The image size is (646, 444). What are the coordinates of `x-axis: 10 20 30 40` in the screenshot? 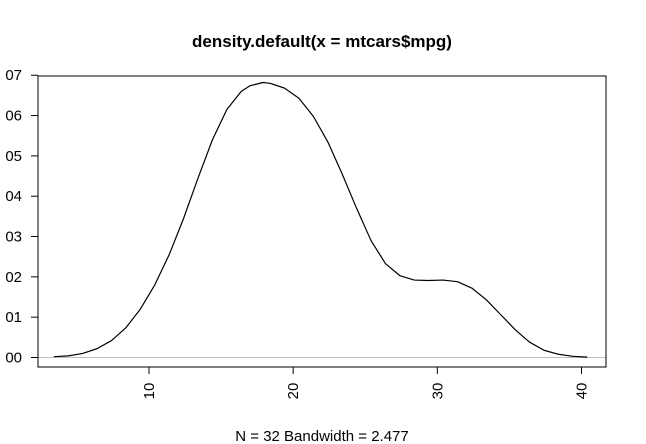 It's located at (365, 383).